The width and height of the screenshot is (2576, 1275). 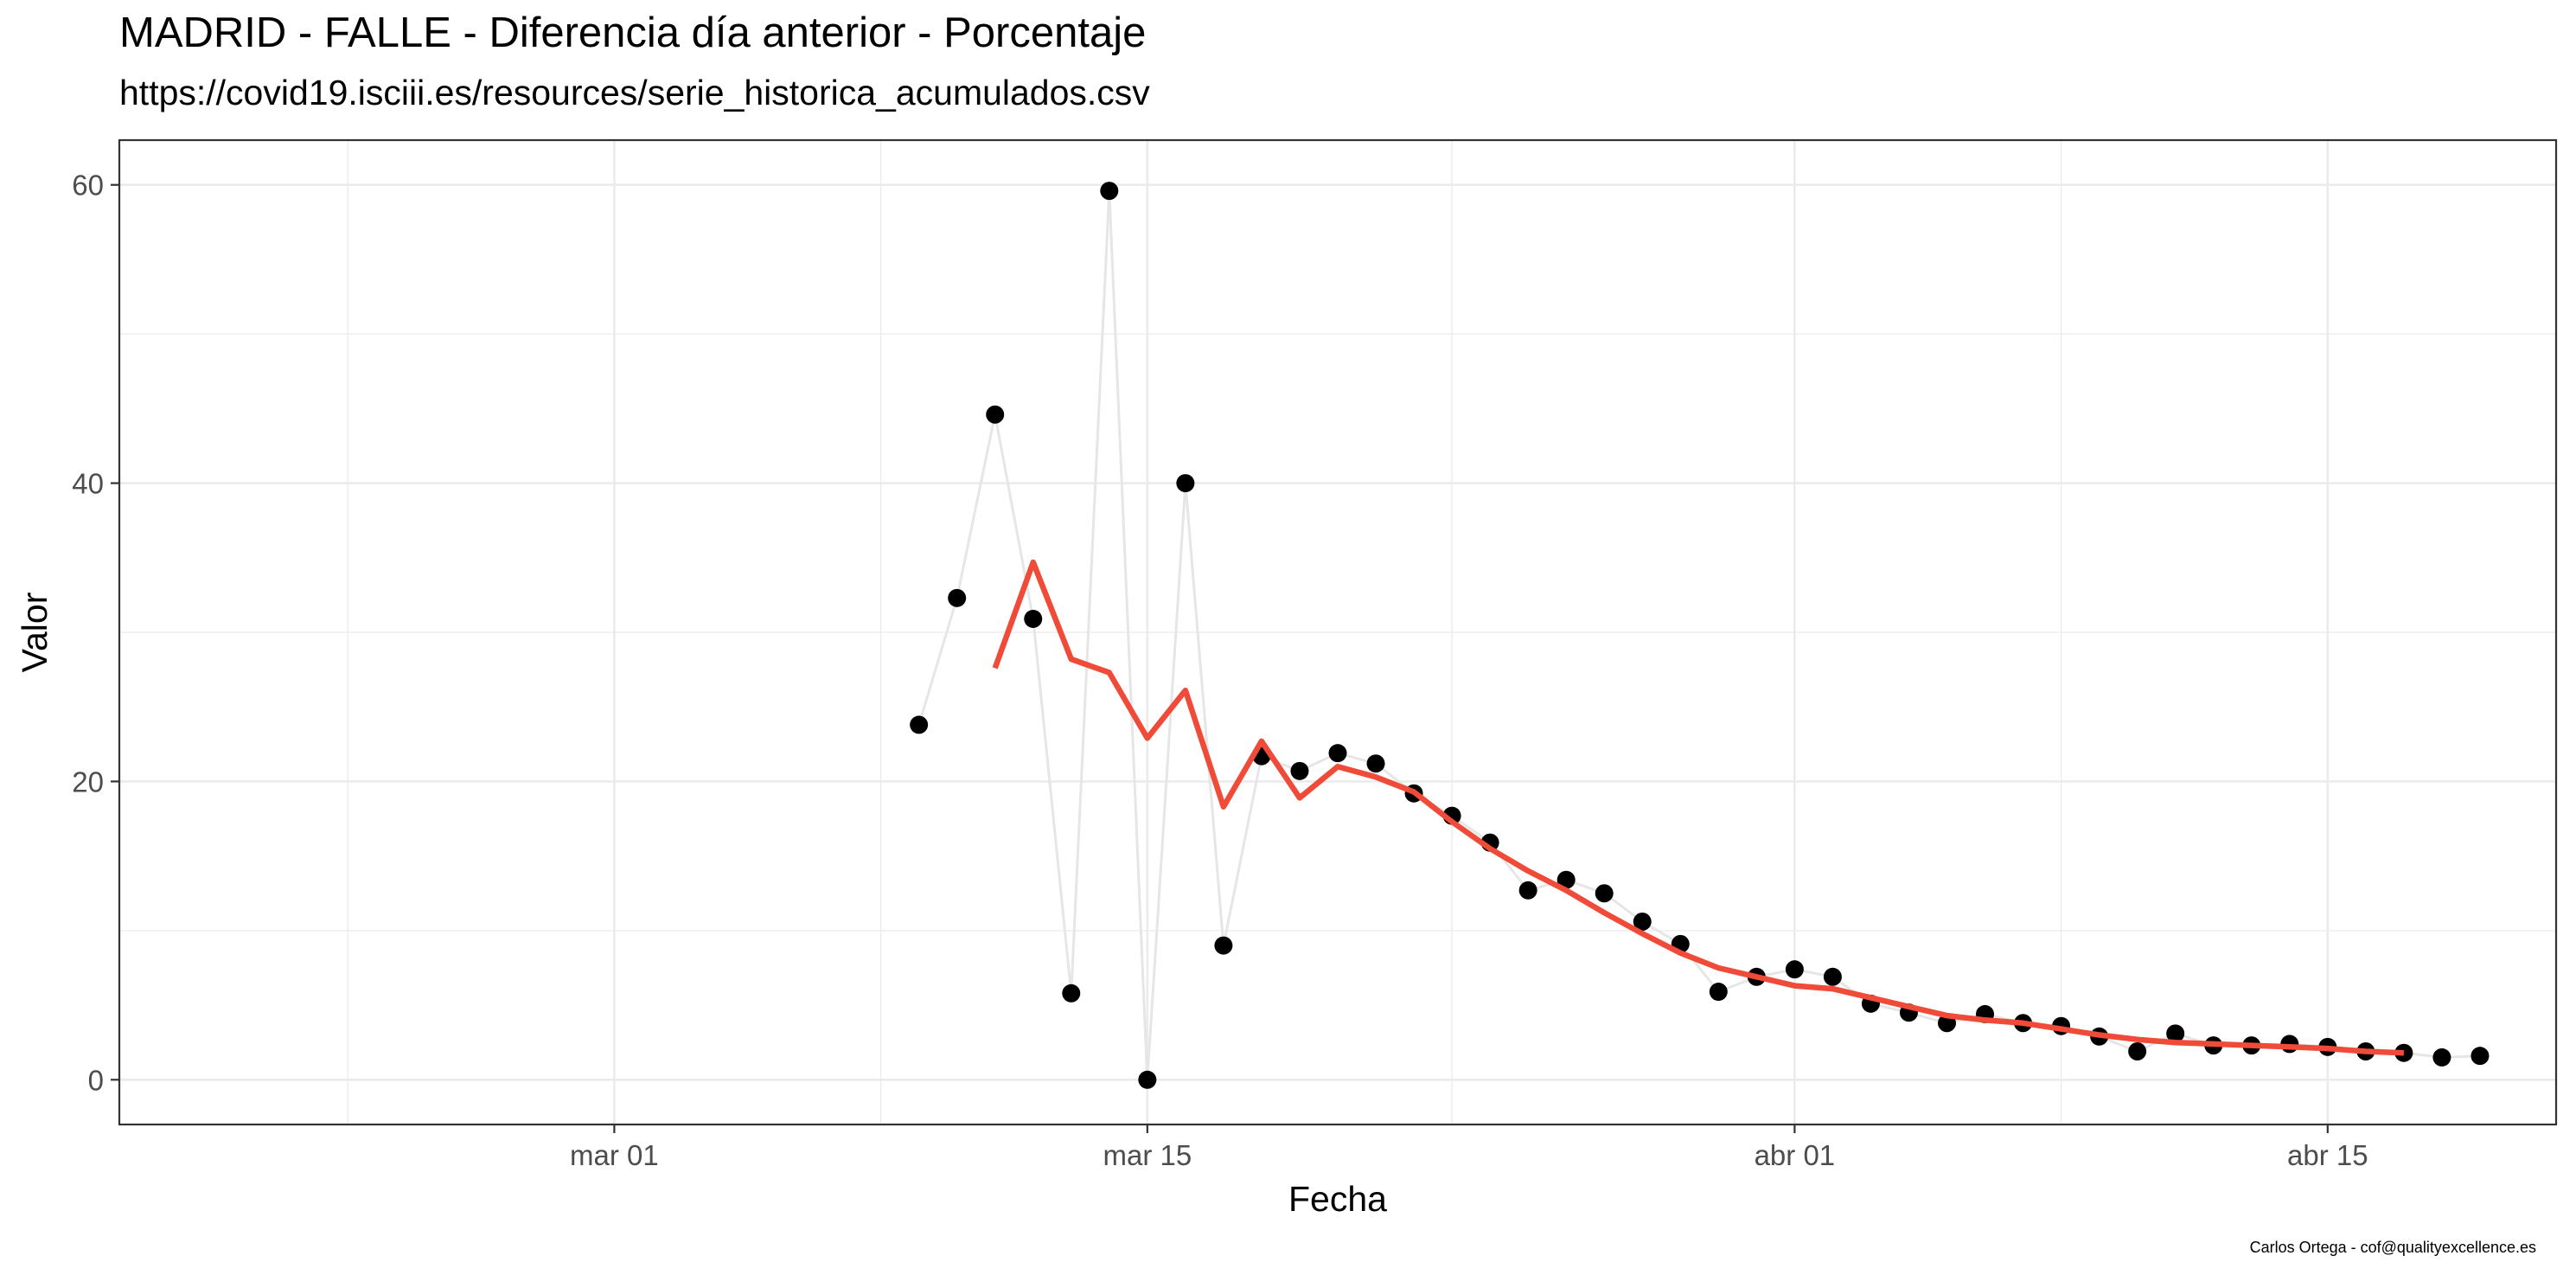 What do you see at coordinates (1147, 1155) in the screenshot?
I see `x-tick-label: mar 15` at bounding box center [1147, 1155].